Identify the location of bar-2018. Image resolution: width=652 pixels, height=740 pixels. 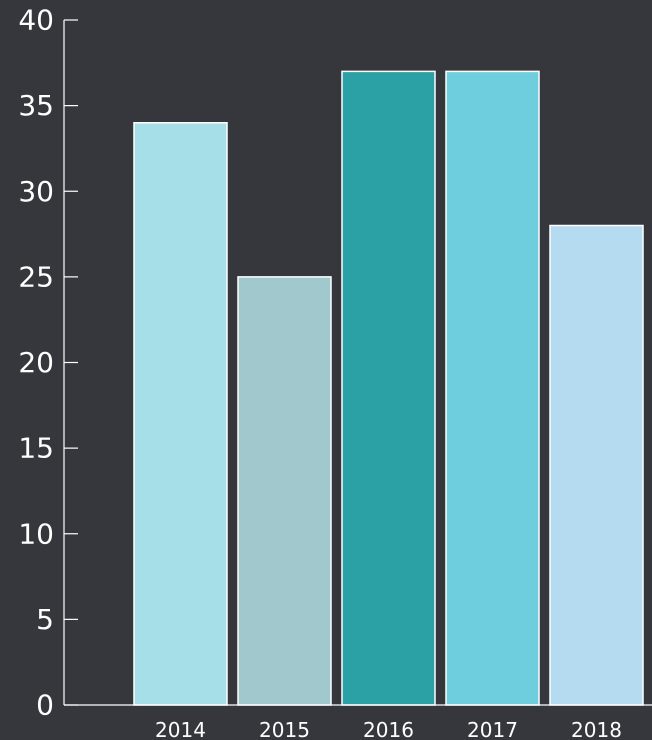
(596, 465).